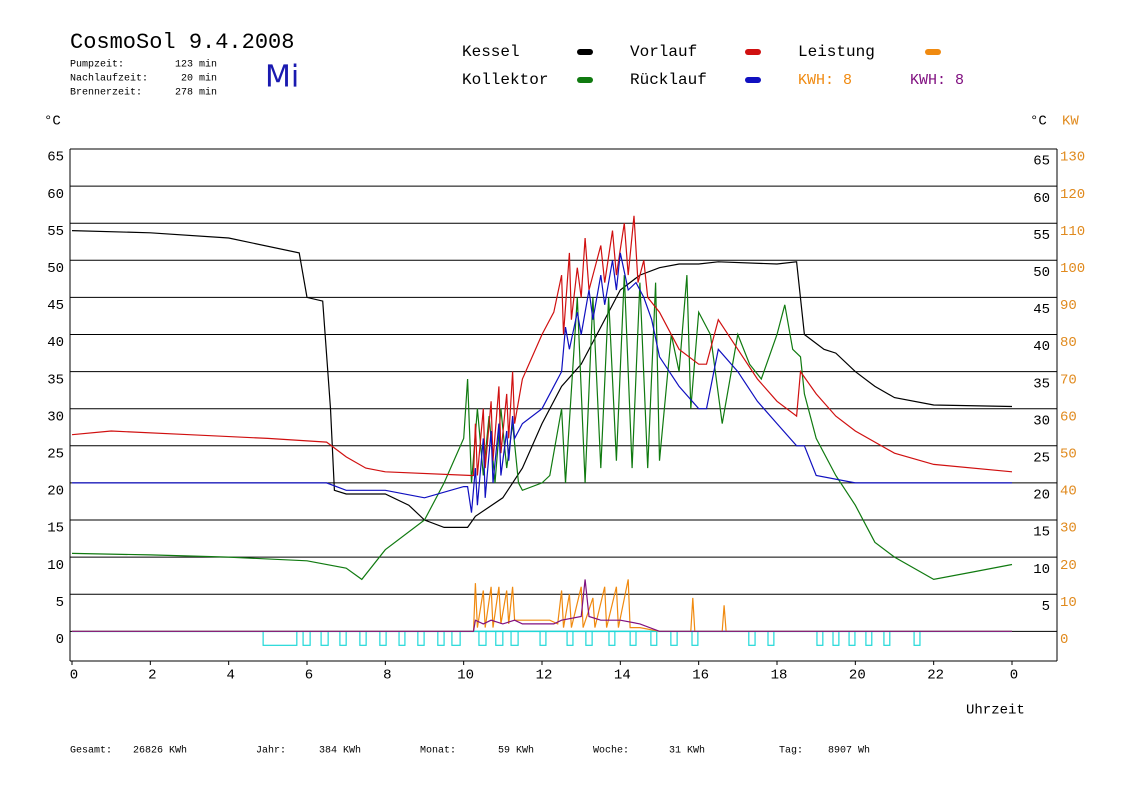 This screenshot has height=812, width=1148. I want to click on y2-axis-label: KW, so click(1070, 122).